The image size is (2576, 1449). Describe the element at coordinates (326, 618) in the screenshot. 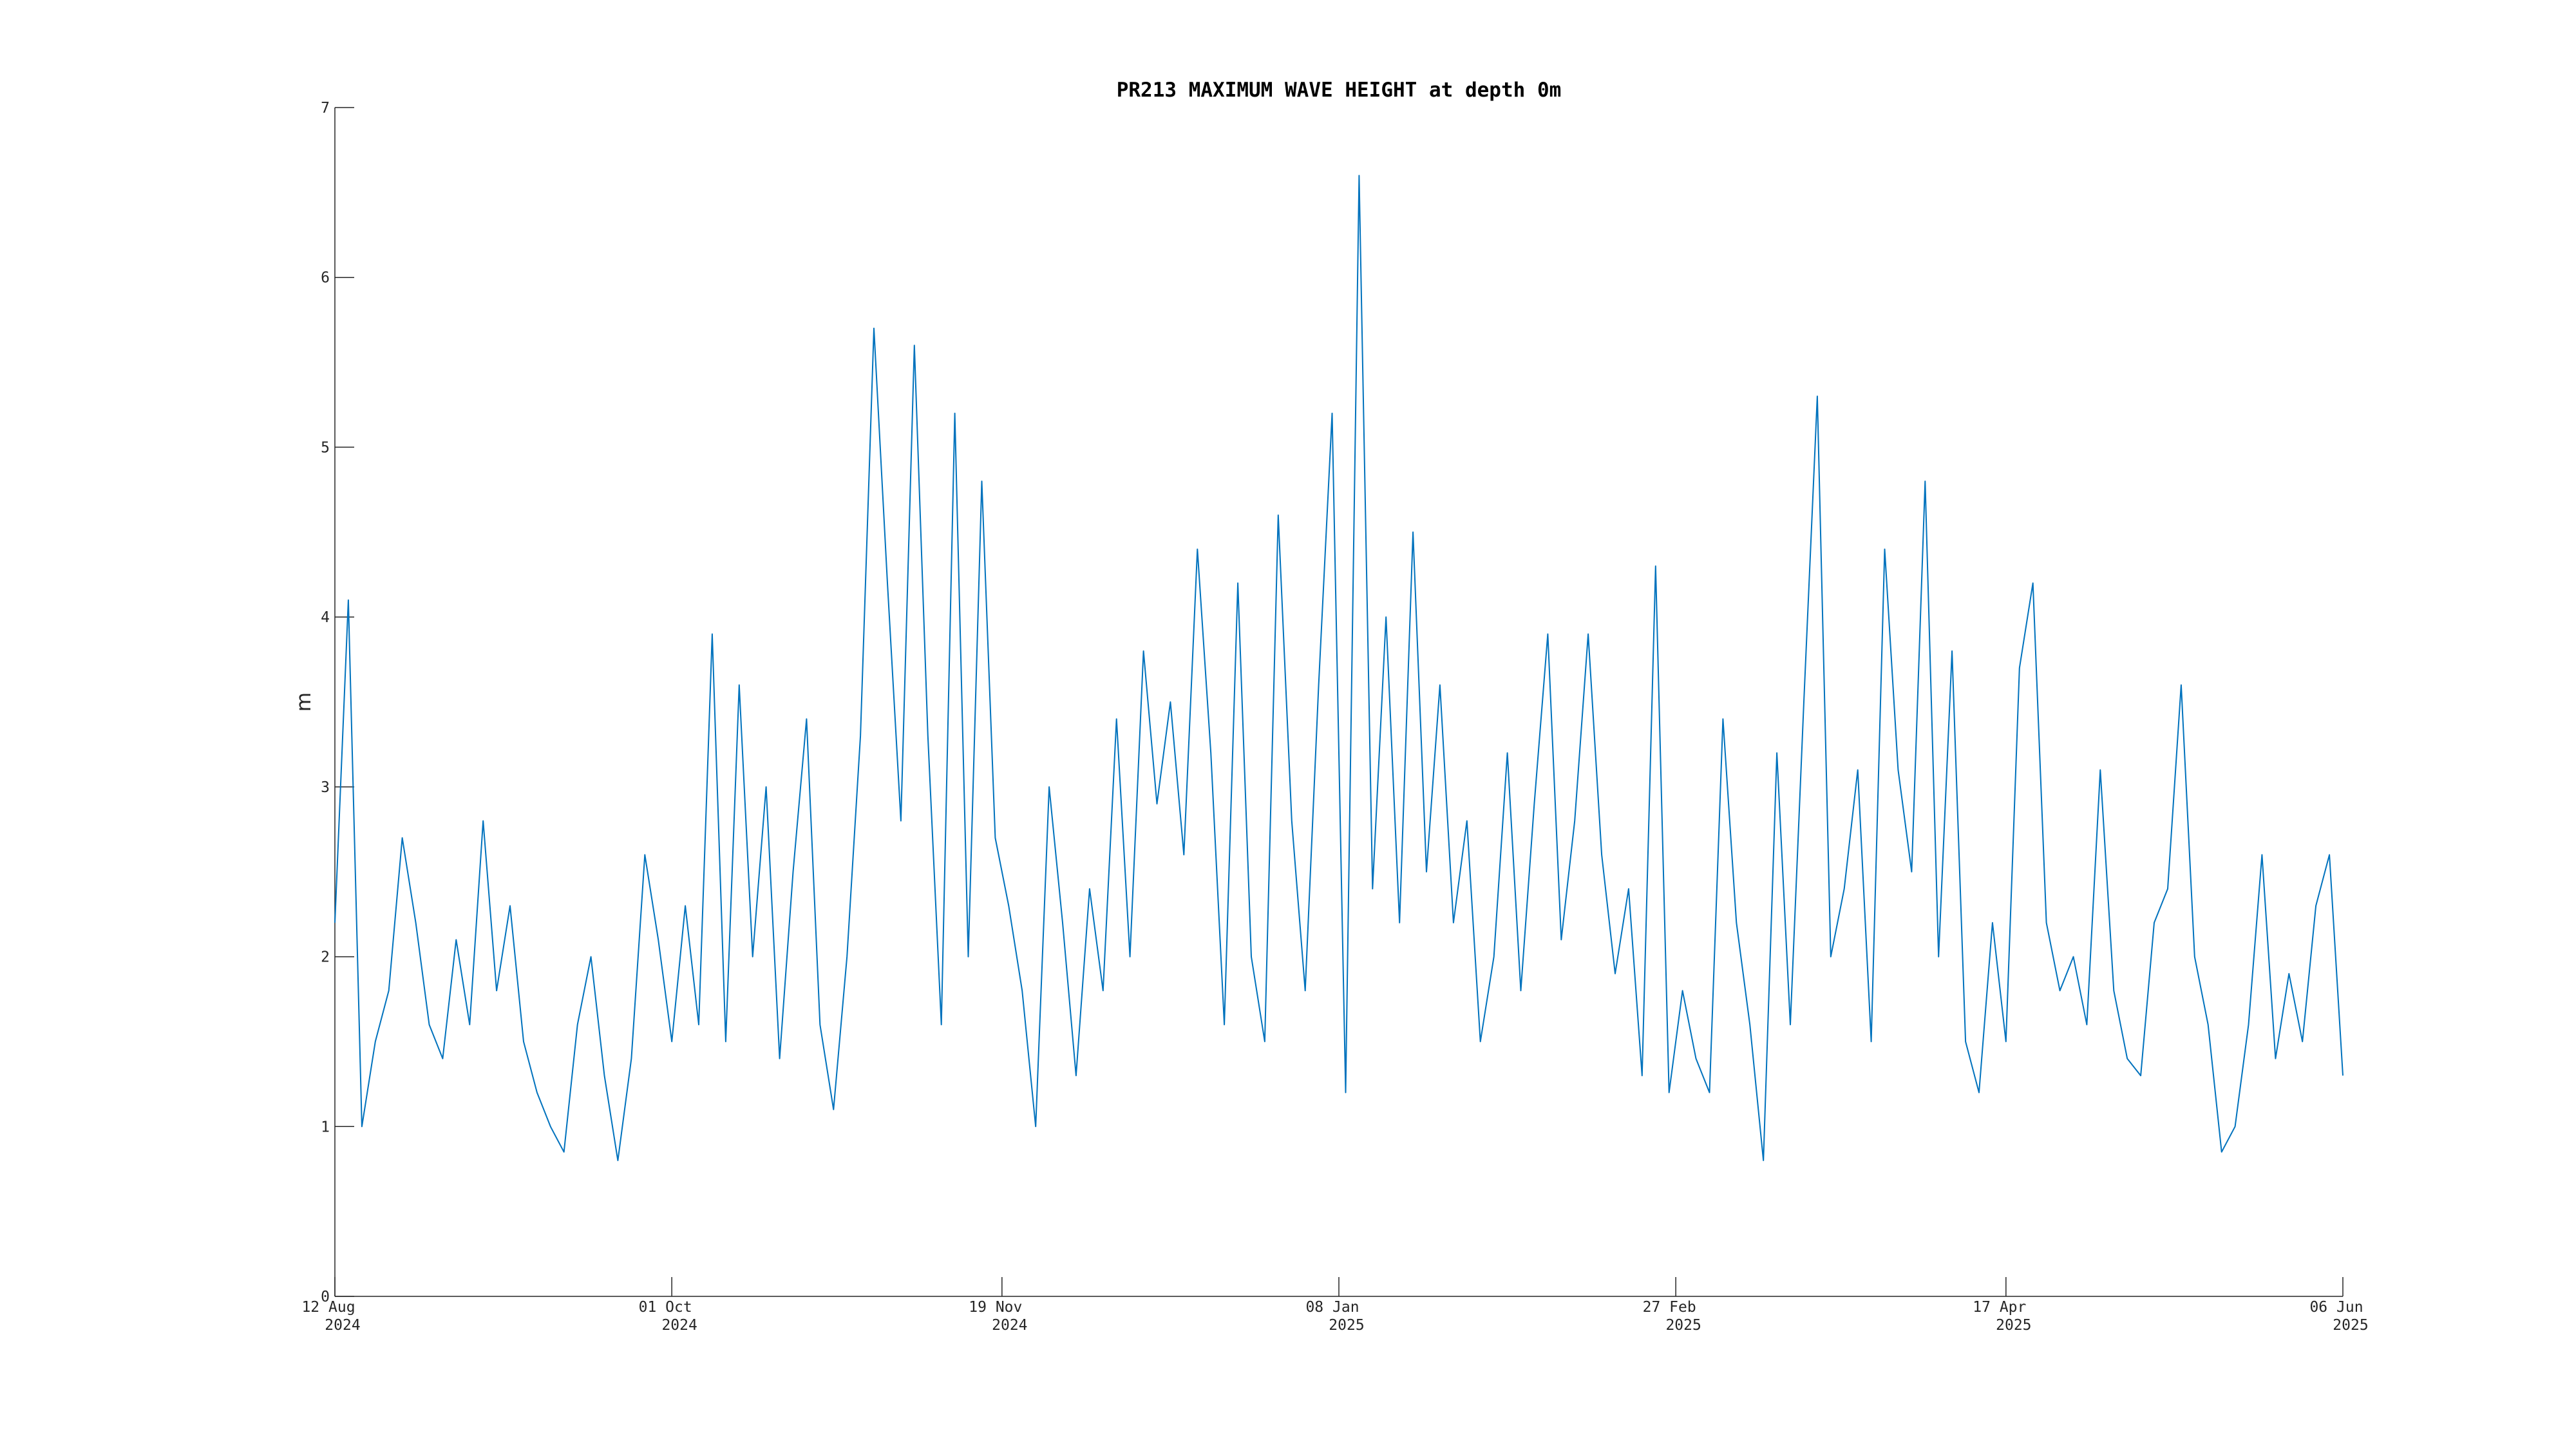

I see `y-tick-label: 4` at that location.